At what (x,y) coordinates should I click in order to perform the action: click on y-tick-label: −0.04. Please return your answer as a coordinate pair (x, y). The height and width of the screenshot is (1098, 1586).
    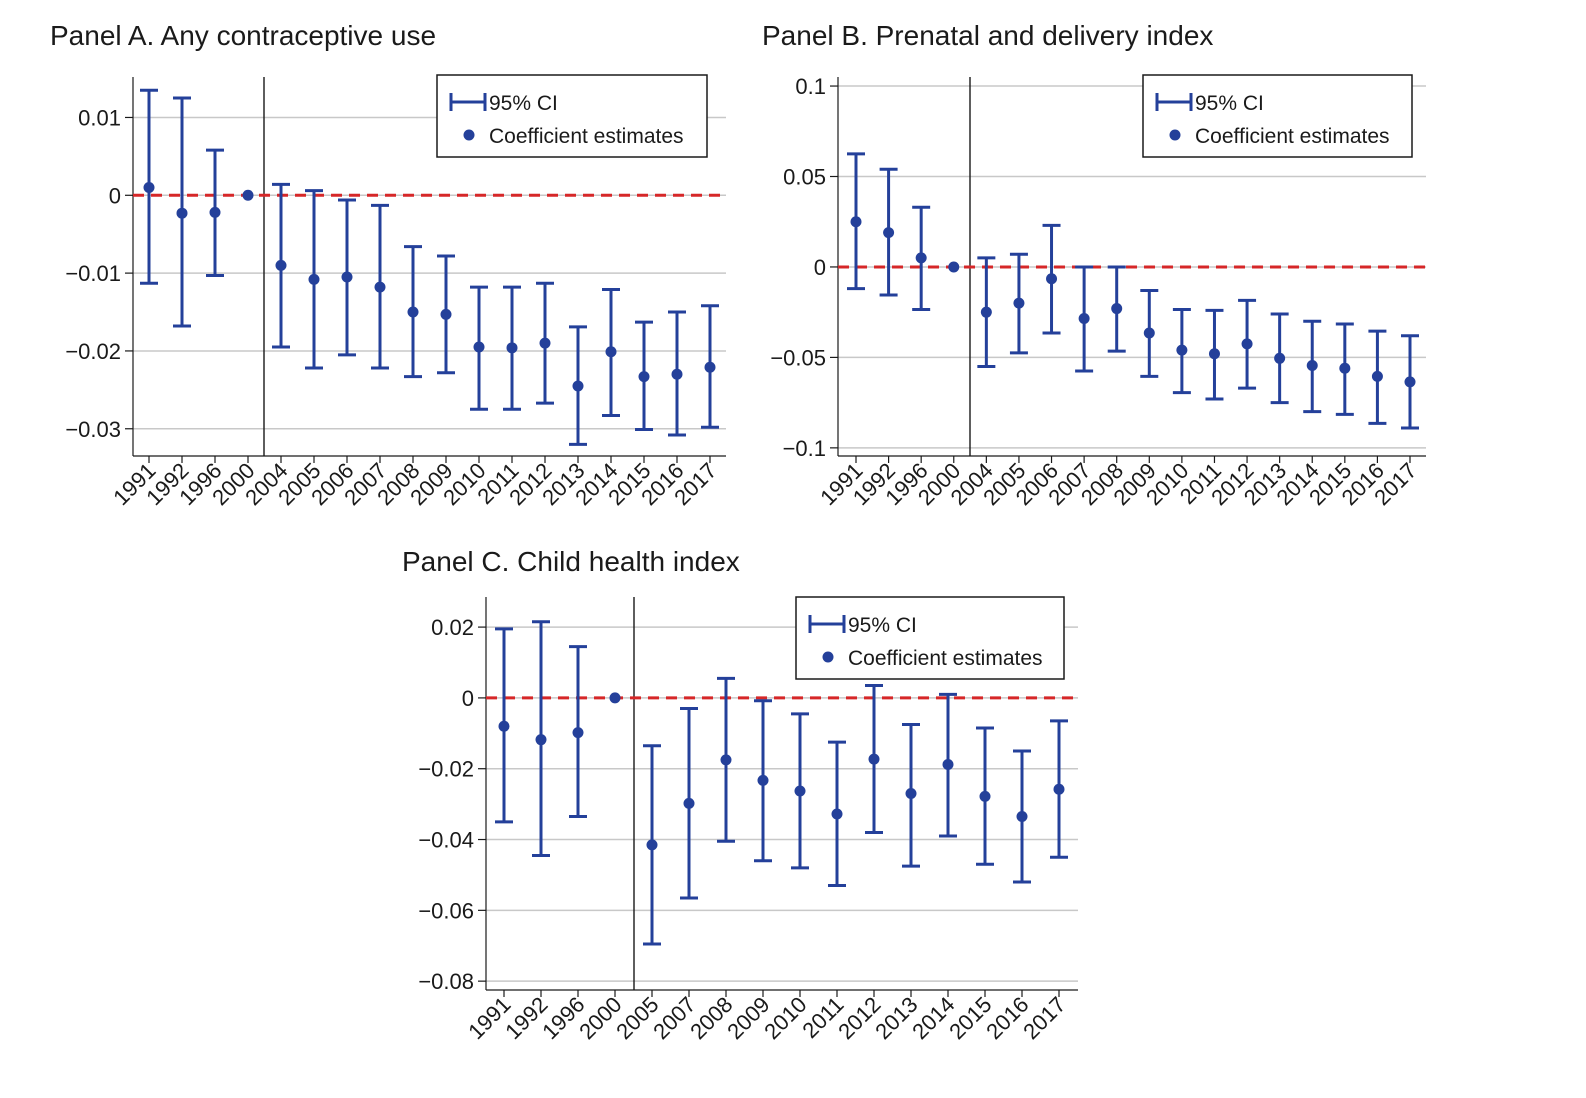
    Looking at the image, I should click on (446, 840).